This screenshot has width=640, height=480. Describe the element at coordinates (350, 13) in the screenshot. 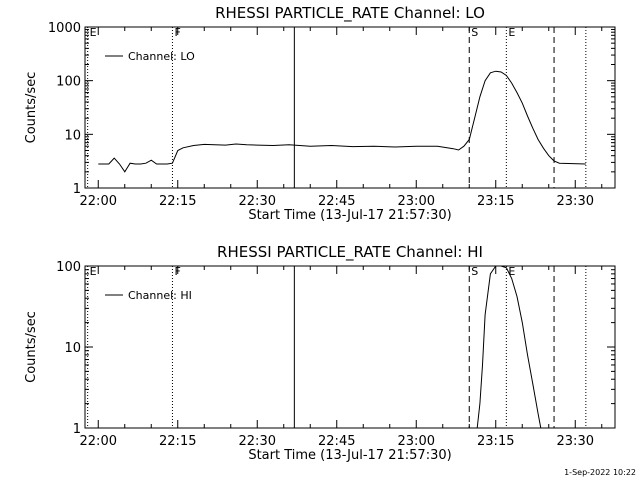

I see `chart-title: RHESSI PARTICLE_RATE Channel: LO` at that location.